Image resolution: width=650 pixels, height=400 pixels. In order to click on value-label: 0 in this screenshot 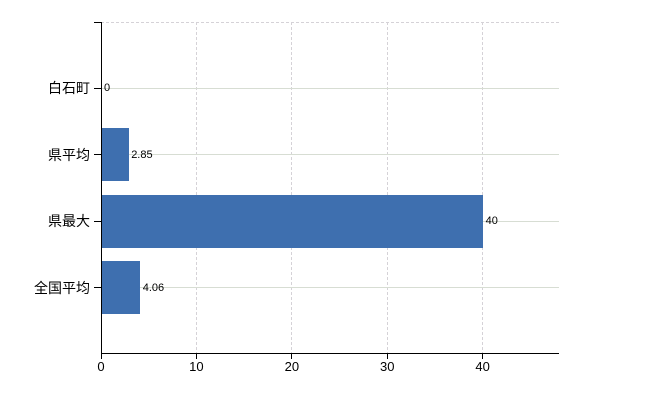, I will do `click(107, 88)`.